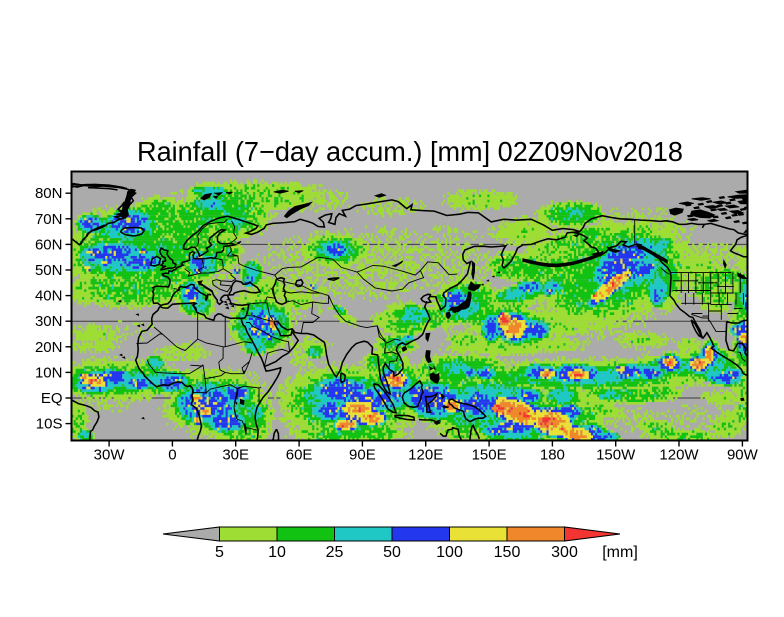 This screenshot has width=784, height=617. I want to click on svg-text: 120E, so click(425, 455).